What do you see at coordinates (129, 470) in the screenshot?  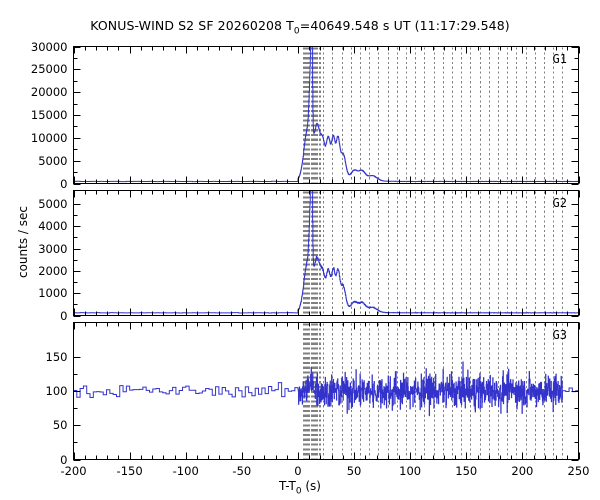 I see `x-tick-label-1: -150` at bounding box center [129, 470].